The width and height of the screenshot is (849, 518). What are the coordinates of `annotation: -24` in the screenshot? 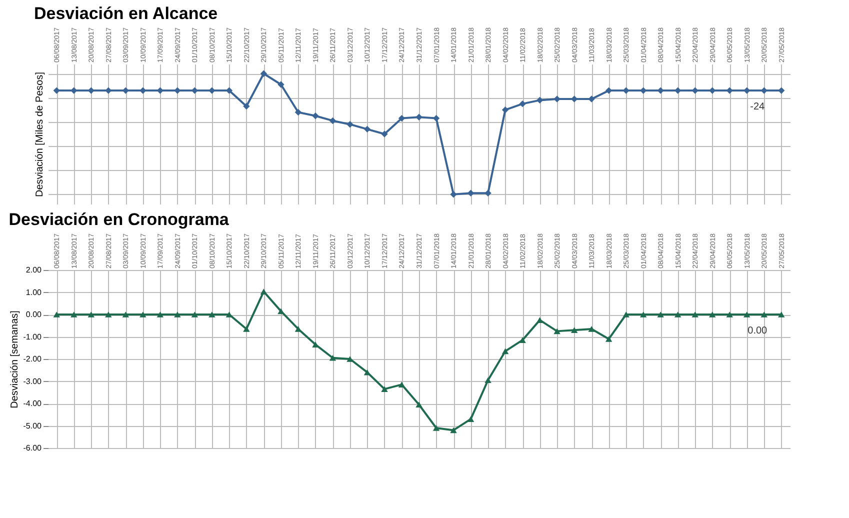 It's located at (758, 107).